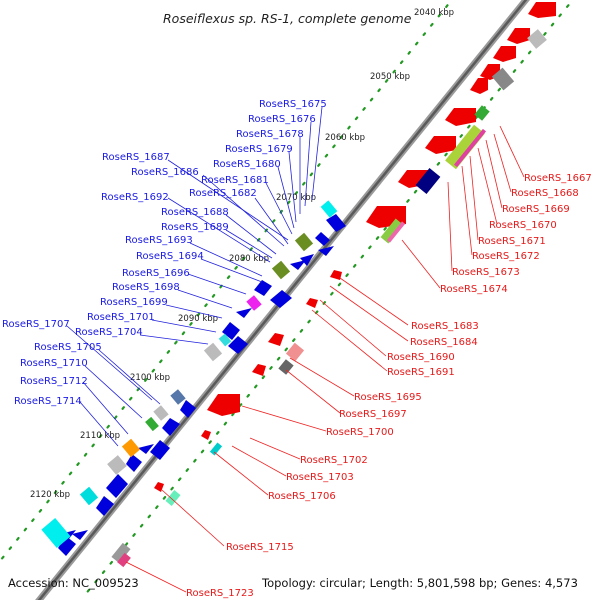 This screenshot has width=600, height=600. I want to click on gene-label: RoseRS_1694, so click(170, 256).